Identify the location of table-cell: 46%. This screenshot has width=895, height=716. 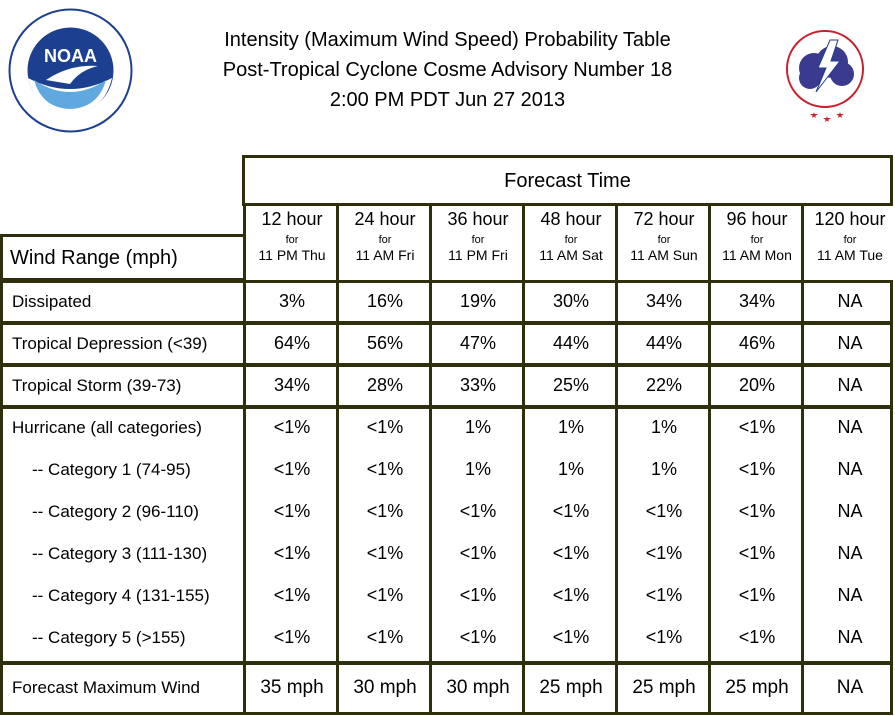
(757, 343).